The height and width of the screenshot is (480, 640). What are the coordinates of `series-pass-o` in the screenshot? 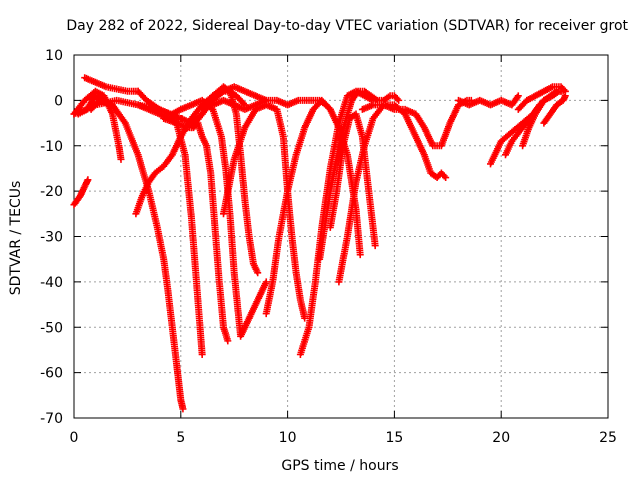 It's located at (313, 207).